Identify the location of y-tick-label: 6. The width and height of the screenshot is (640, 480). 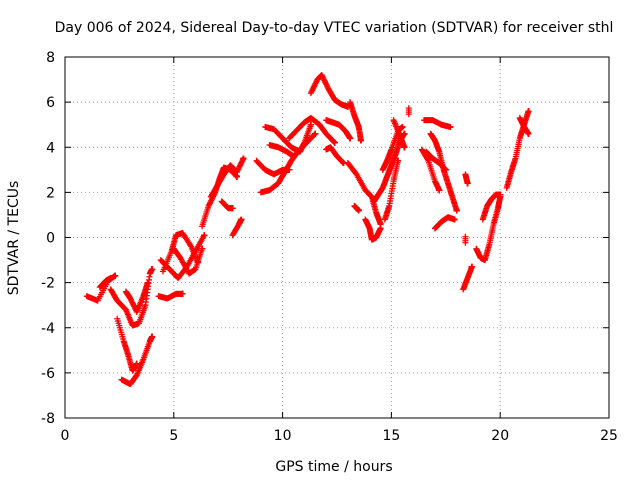
(50, 103).